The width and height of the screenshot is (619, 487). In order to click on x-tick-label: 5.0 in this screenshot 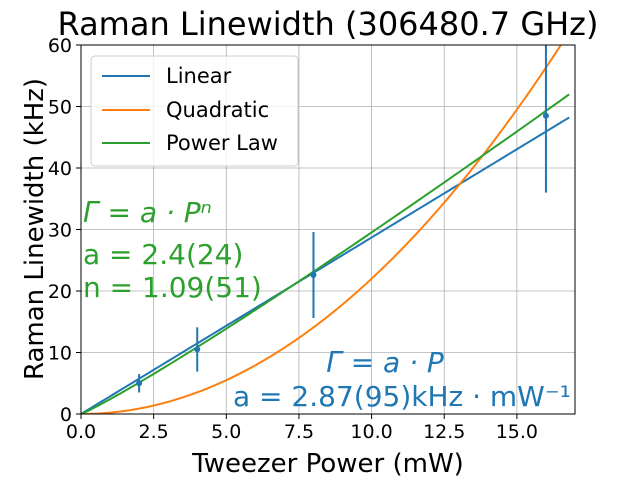, I will do `click(226, 432)`.